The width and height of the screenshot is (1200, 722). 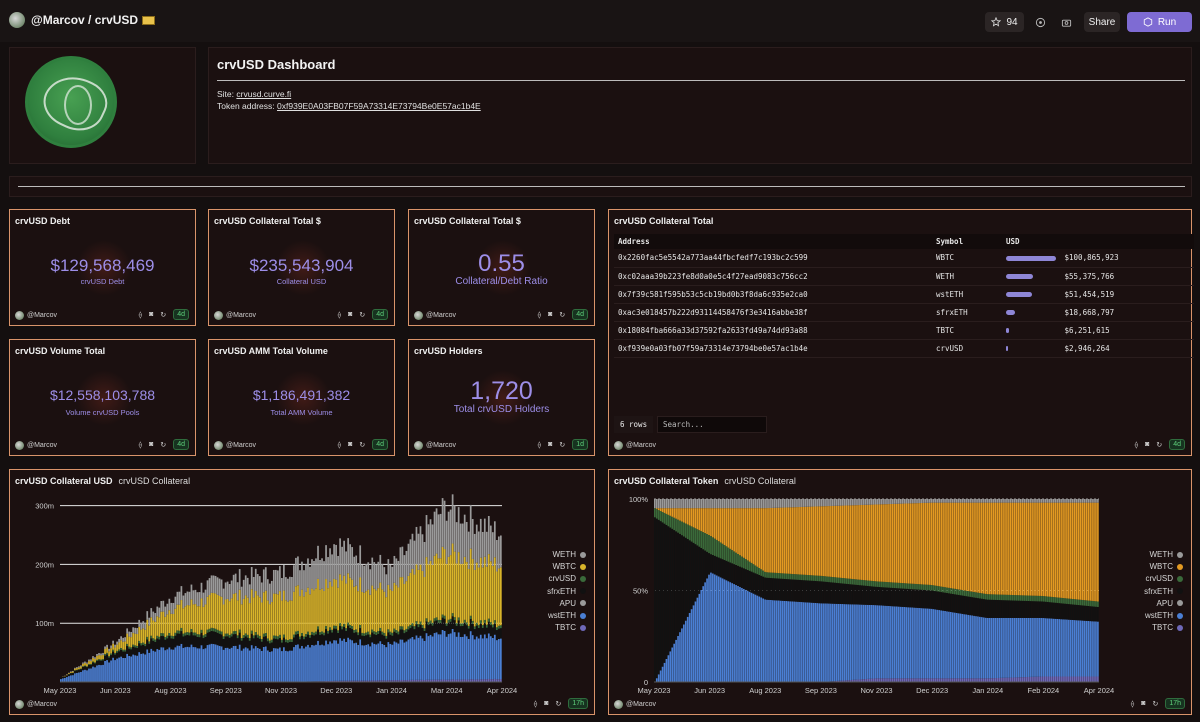 I want to click on card-title: crvUSD Volume Total, so click(x=60, y=351).